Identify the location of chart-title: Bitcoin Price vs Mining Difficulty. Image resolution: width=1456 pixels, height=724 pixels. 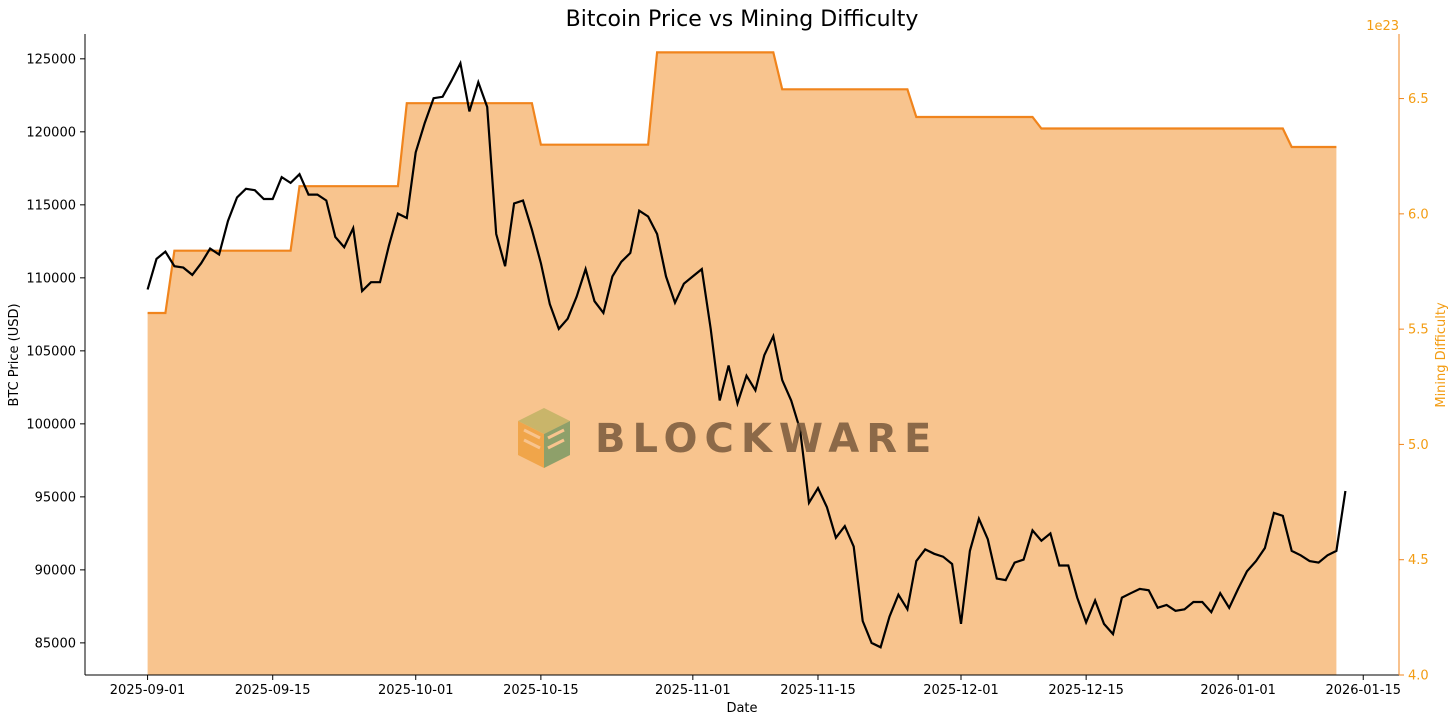
(742, 19).